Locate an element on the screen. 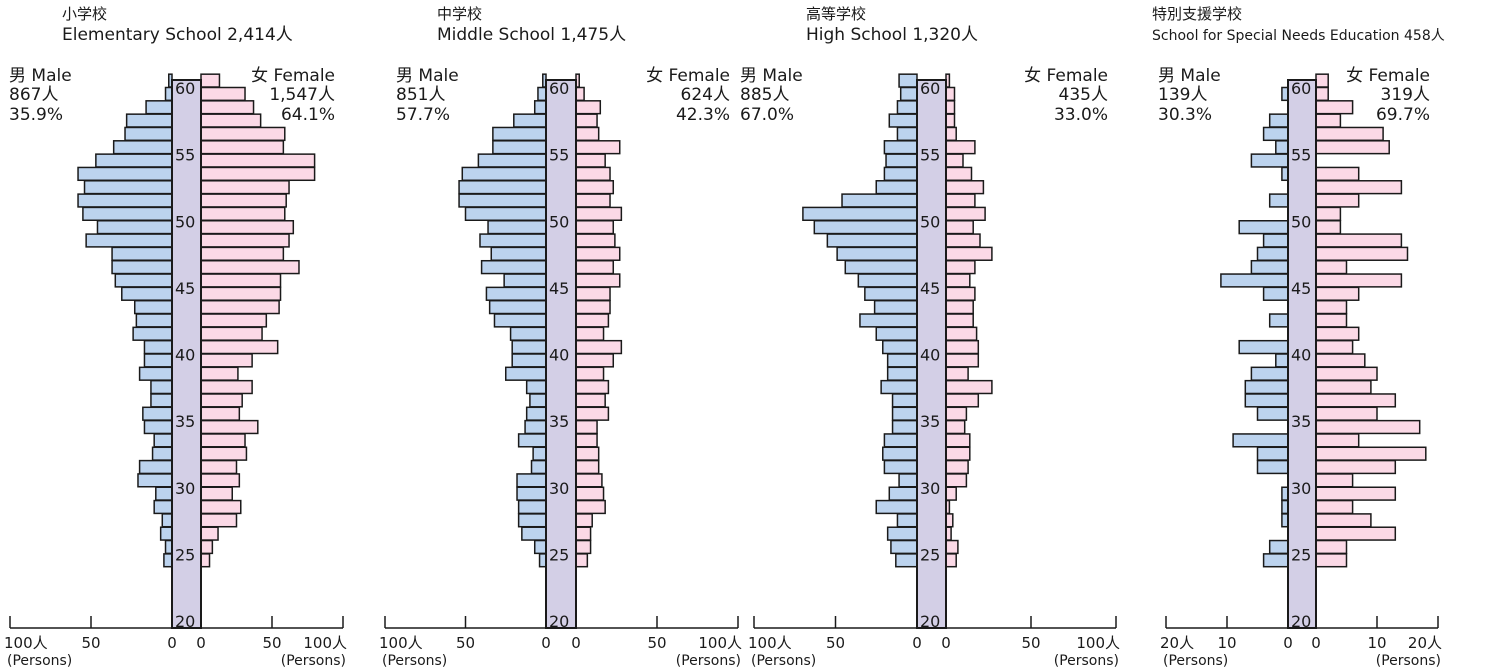 This screenshot has height=672, width=1489. female-share: 64.1% is located at coordinates (308, 115).